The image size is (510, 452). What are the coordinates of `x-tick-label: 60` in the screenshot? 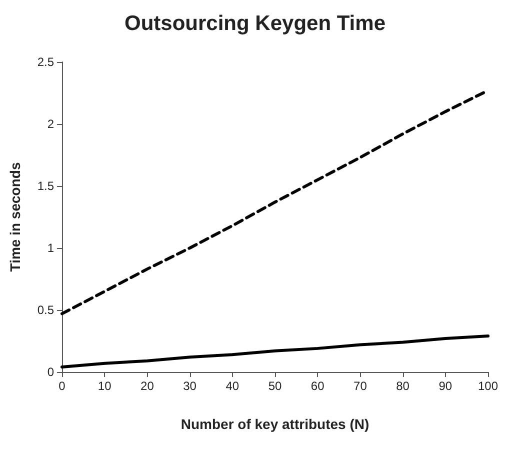 It's located at (317, 386).